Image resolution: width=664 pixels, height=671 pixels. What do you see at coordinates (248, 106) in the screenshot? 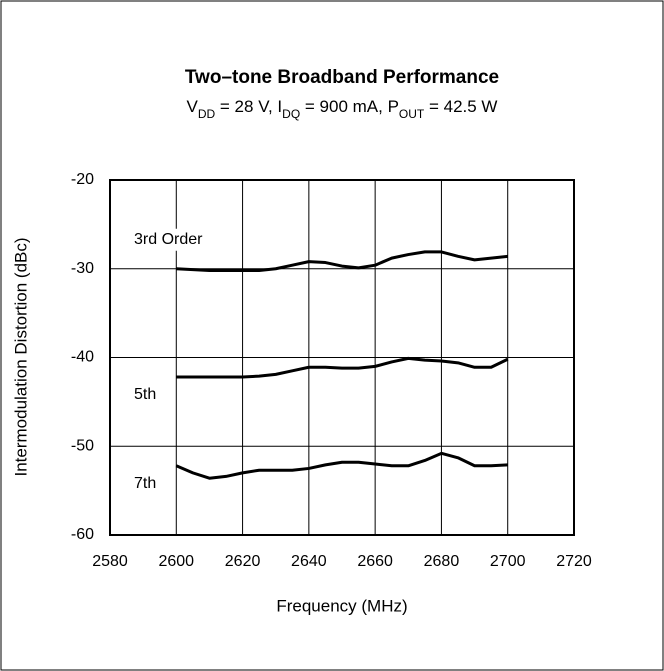
I see `subtitle-part: = 28 V, I` at bounding box center [248, 106].